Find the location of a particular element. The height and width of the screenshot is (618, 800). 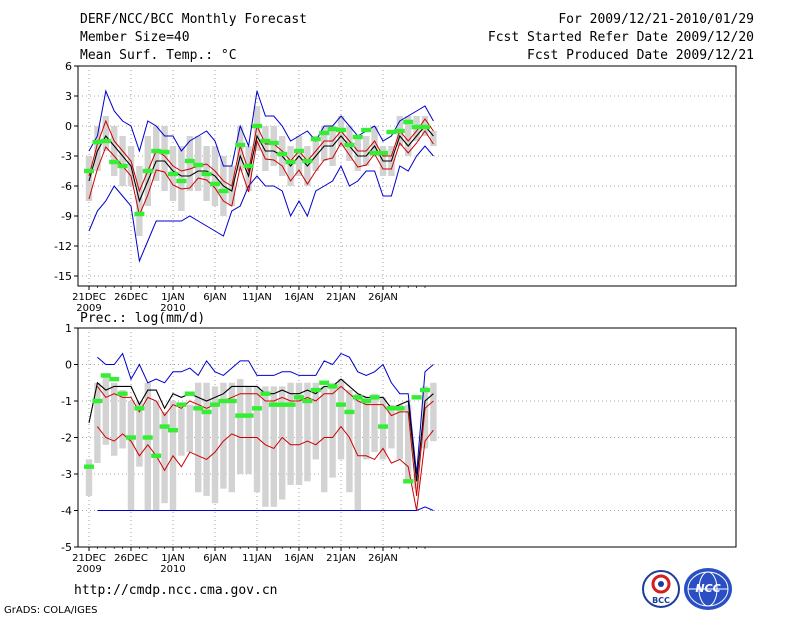

y-tick-label: -5 is located at coordinates (66, 547).